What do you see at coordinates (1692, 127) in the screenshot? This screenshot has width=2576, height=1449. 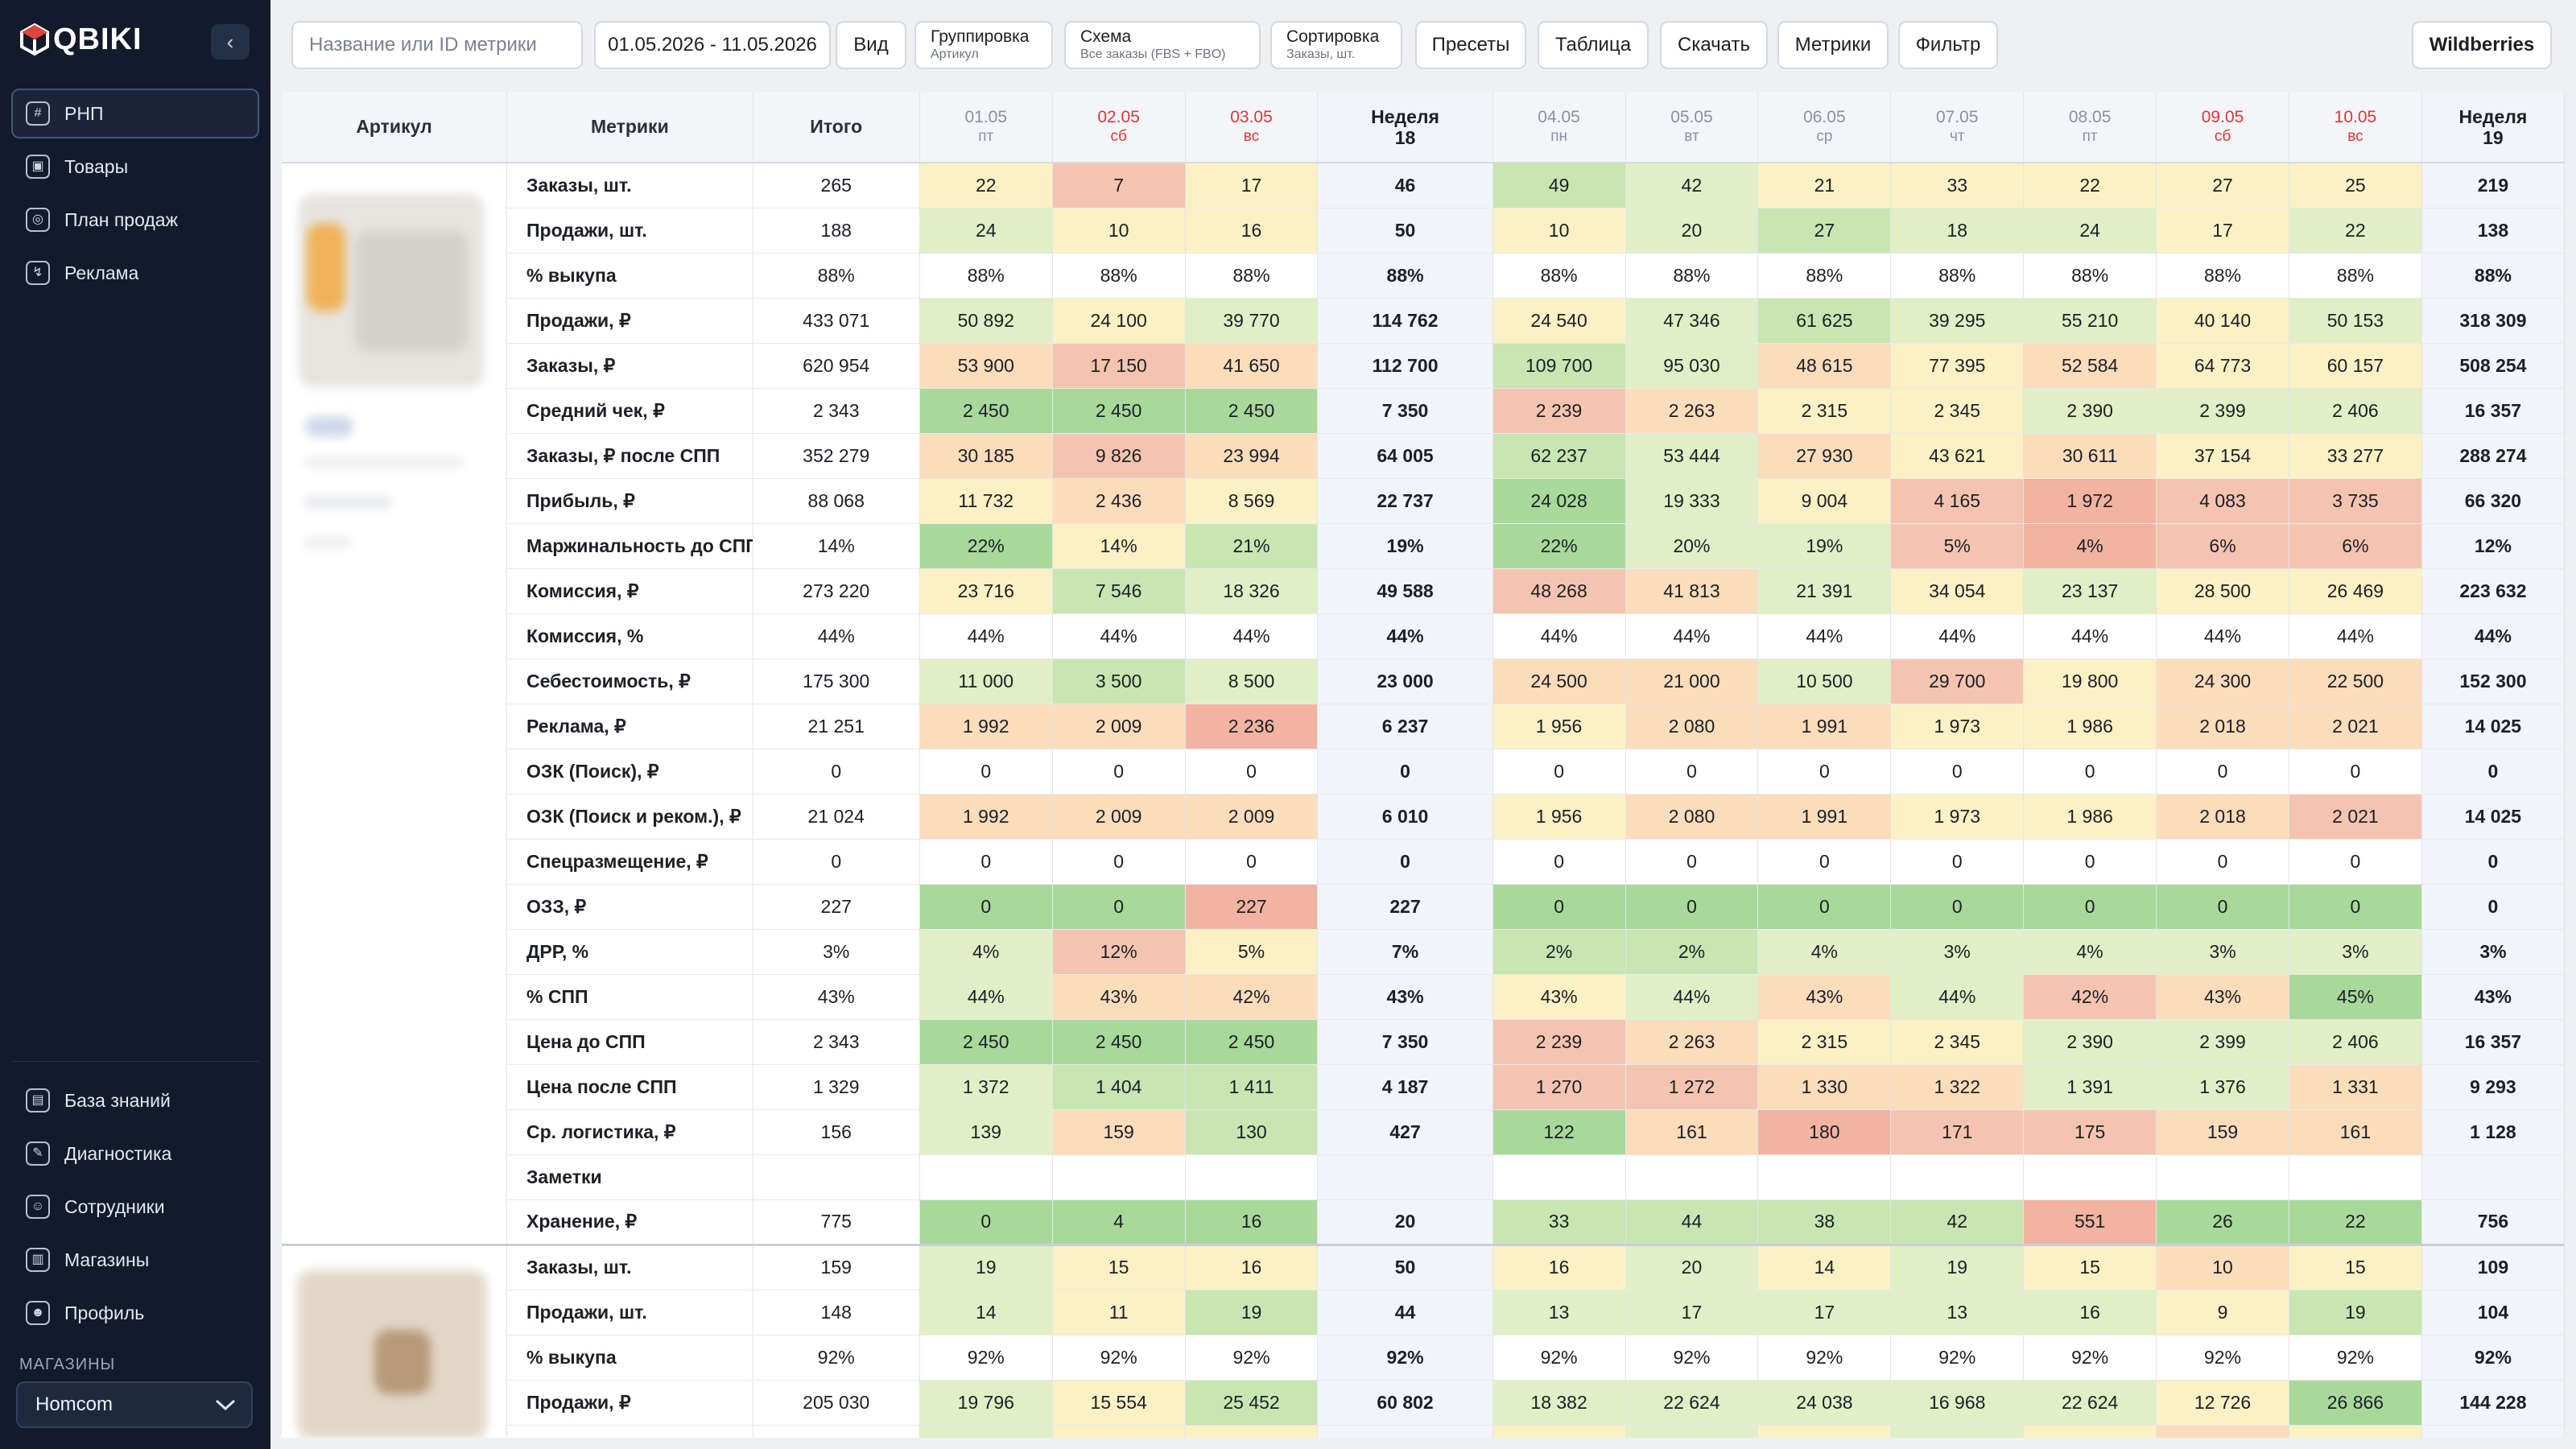 I see `column-header-day: 05.05 вт` at bounding box center [1692, 127].